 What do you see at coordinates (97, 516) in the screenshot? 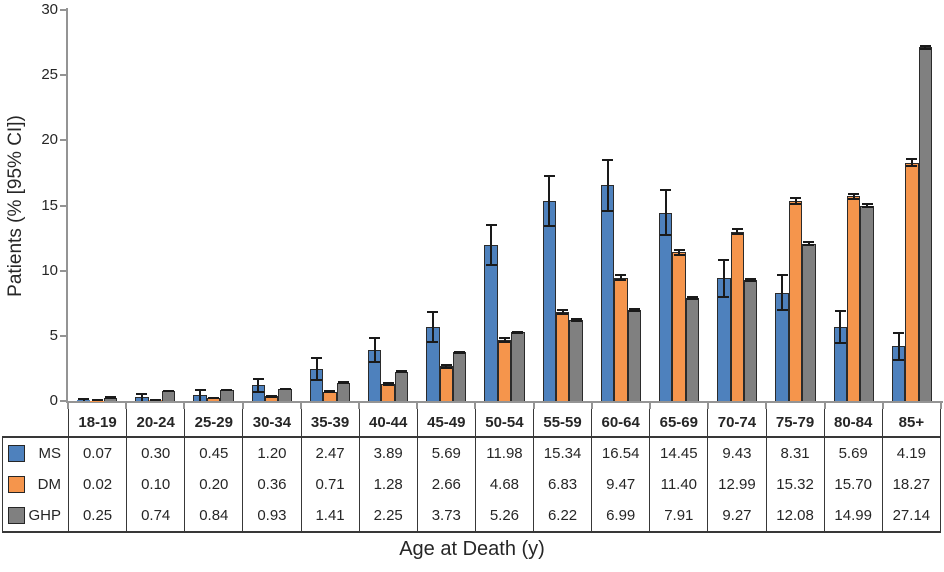
I see `value-cell: 0.25` at bounding box center [97, 516].